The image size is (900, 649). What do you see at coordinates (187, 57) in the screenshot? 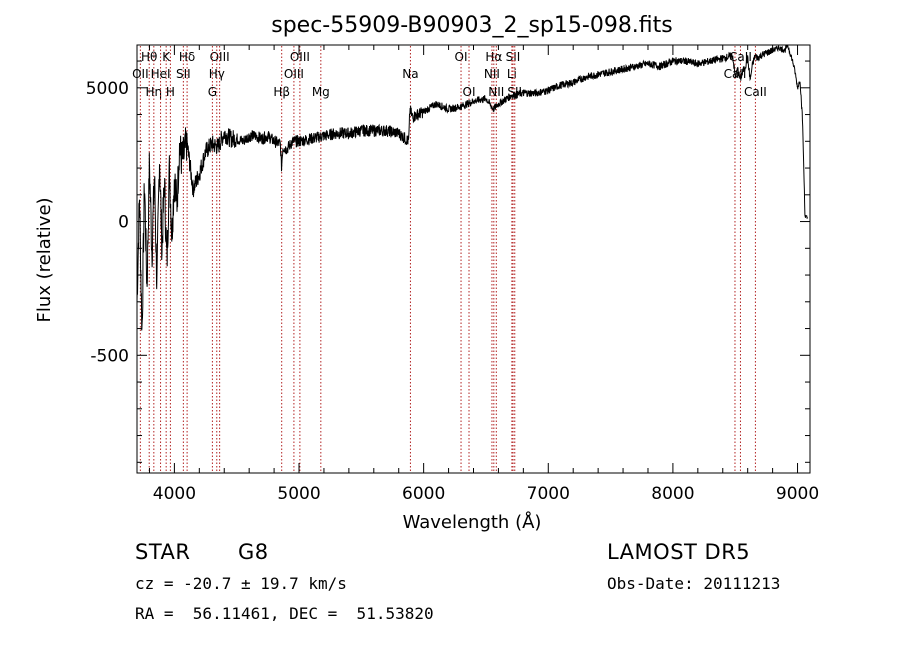
I see `line-marker-label: Hδ` at bounding box center [187, 57].